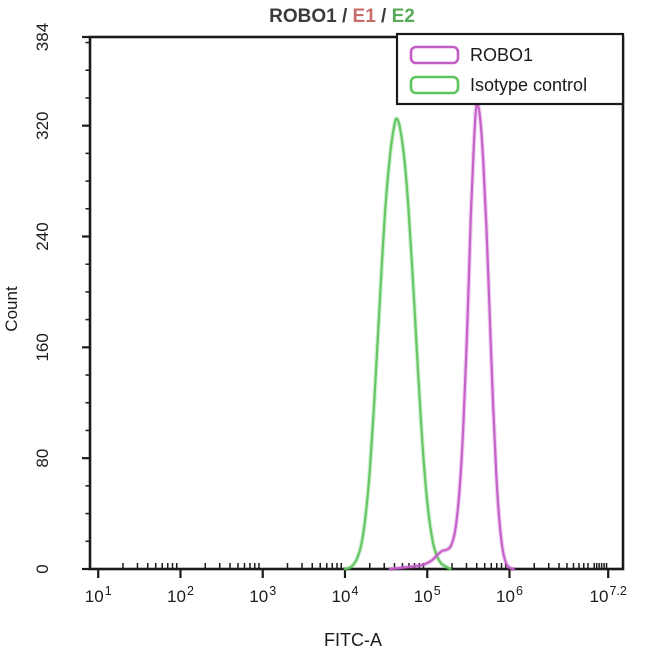 Image resolution: width=650 pixels, height=656 pixels. I want to click on y-tick-label: 320, so click(42, 125).